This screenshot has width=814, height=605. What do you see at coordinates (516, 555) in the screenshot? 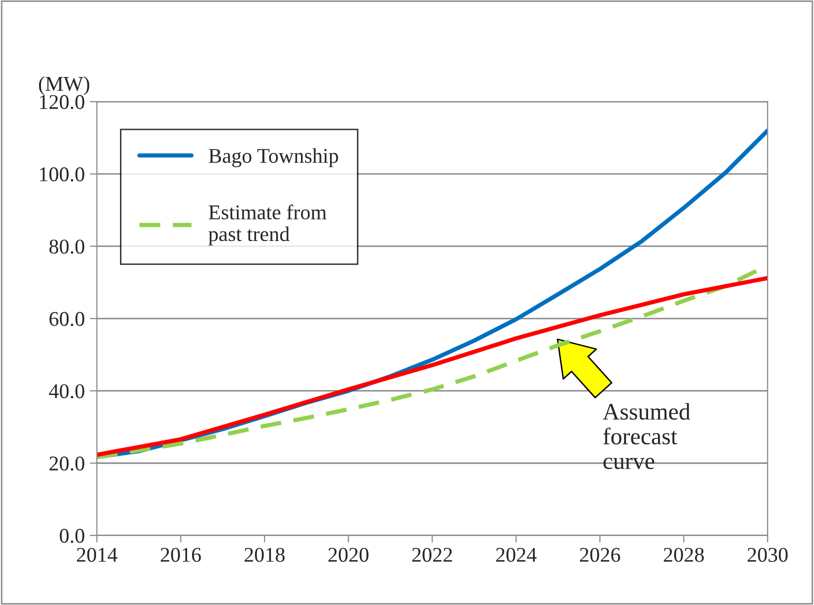
I see `x-tick-label: 2024` at bounding box center [516, 555].